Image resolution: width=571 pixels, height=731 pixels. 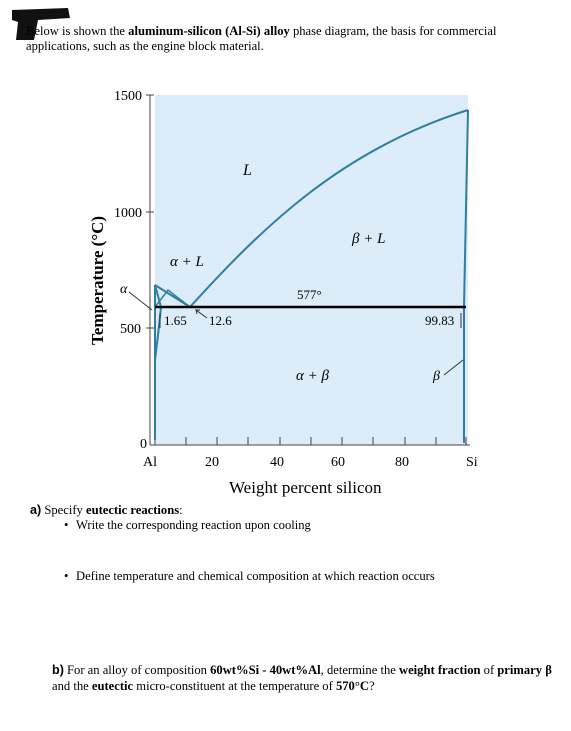 I want to click on question-b-label: b), so click(x=58, y=670).